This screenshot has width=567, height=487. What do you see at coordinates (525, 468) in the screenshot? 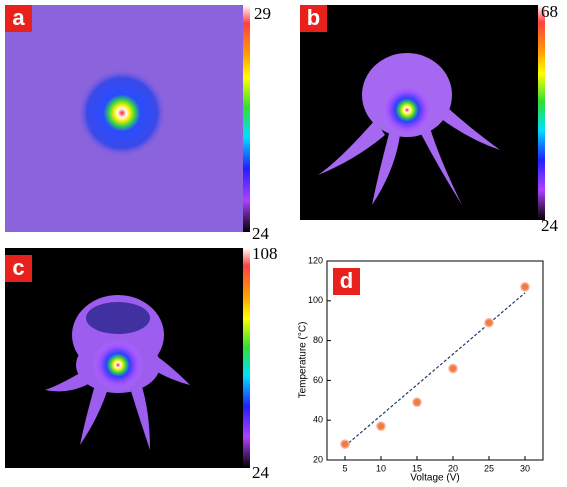
I see `x-tick-label: 30` at bounding box center [525, 468].